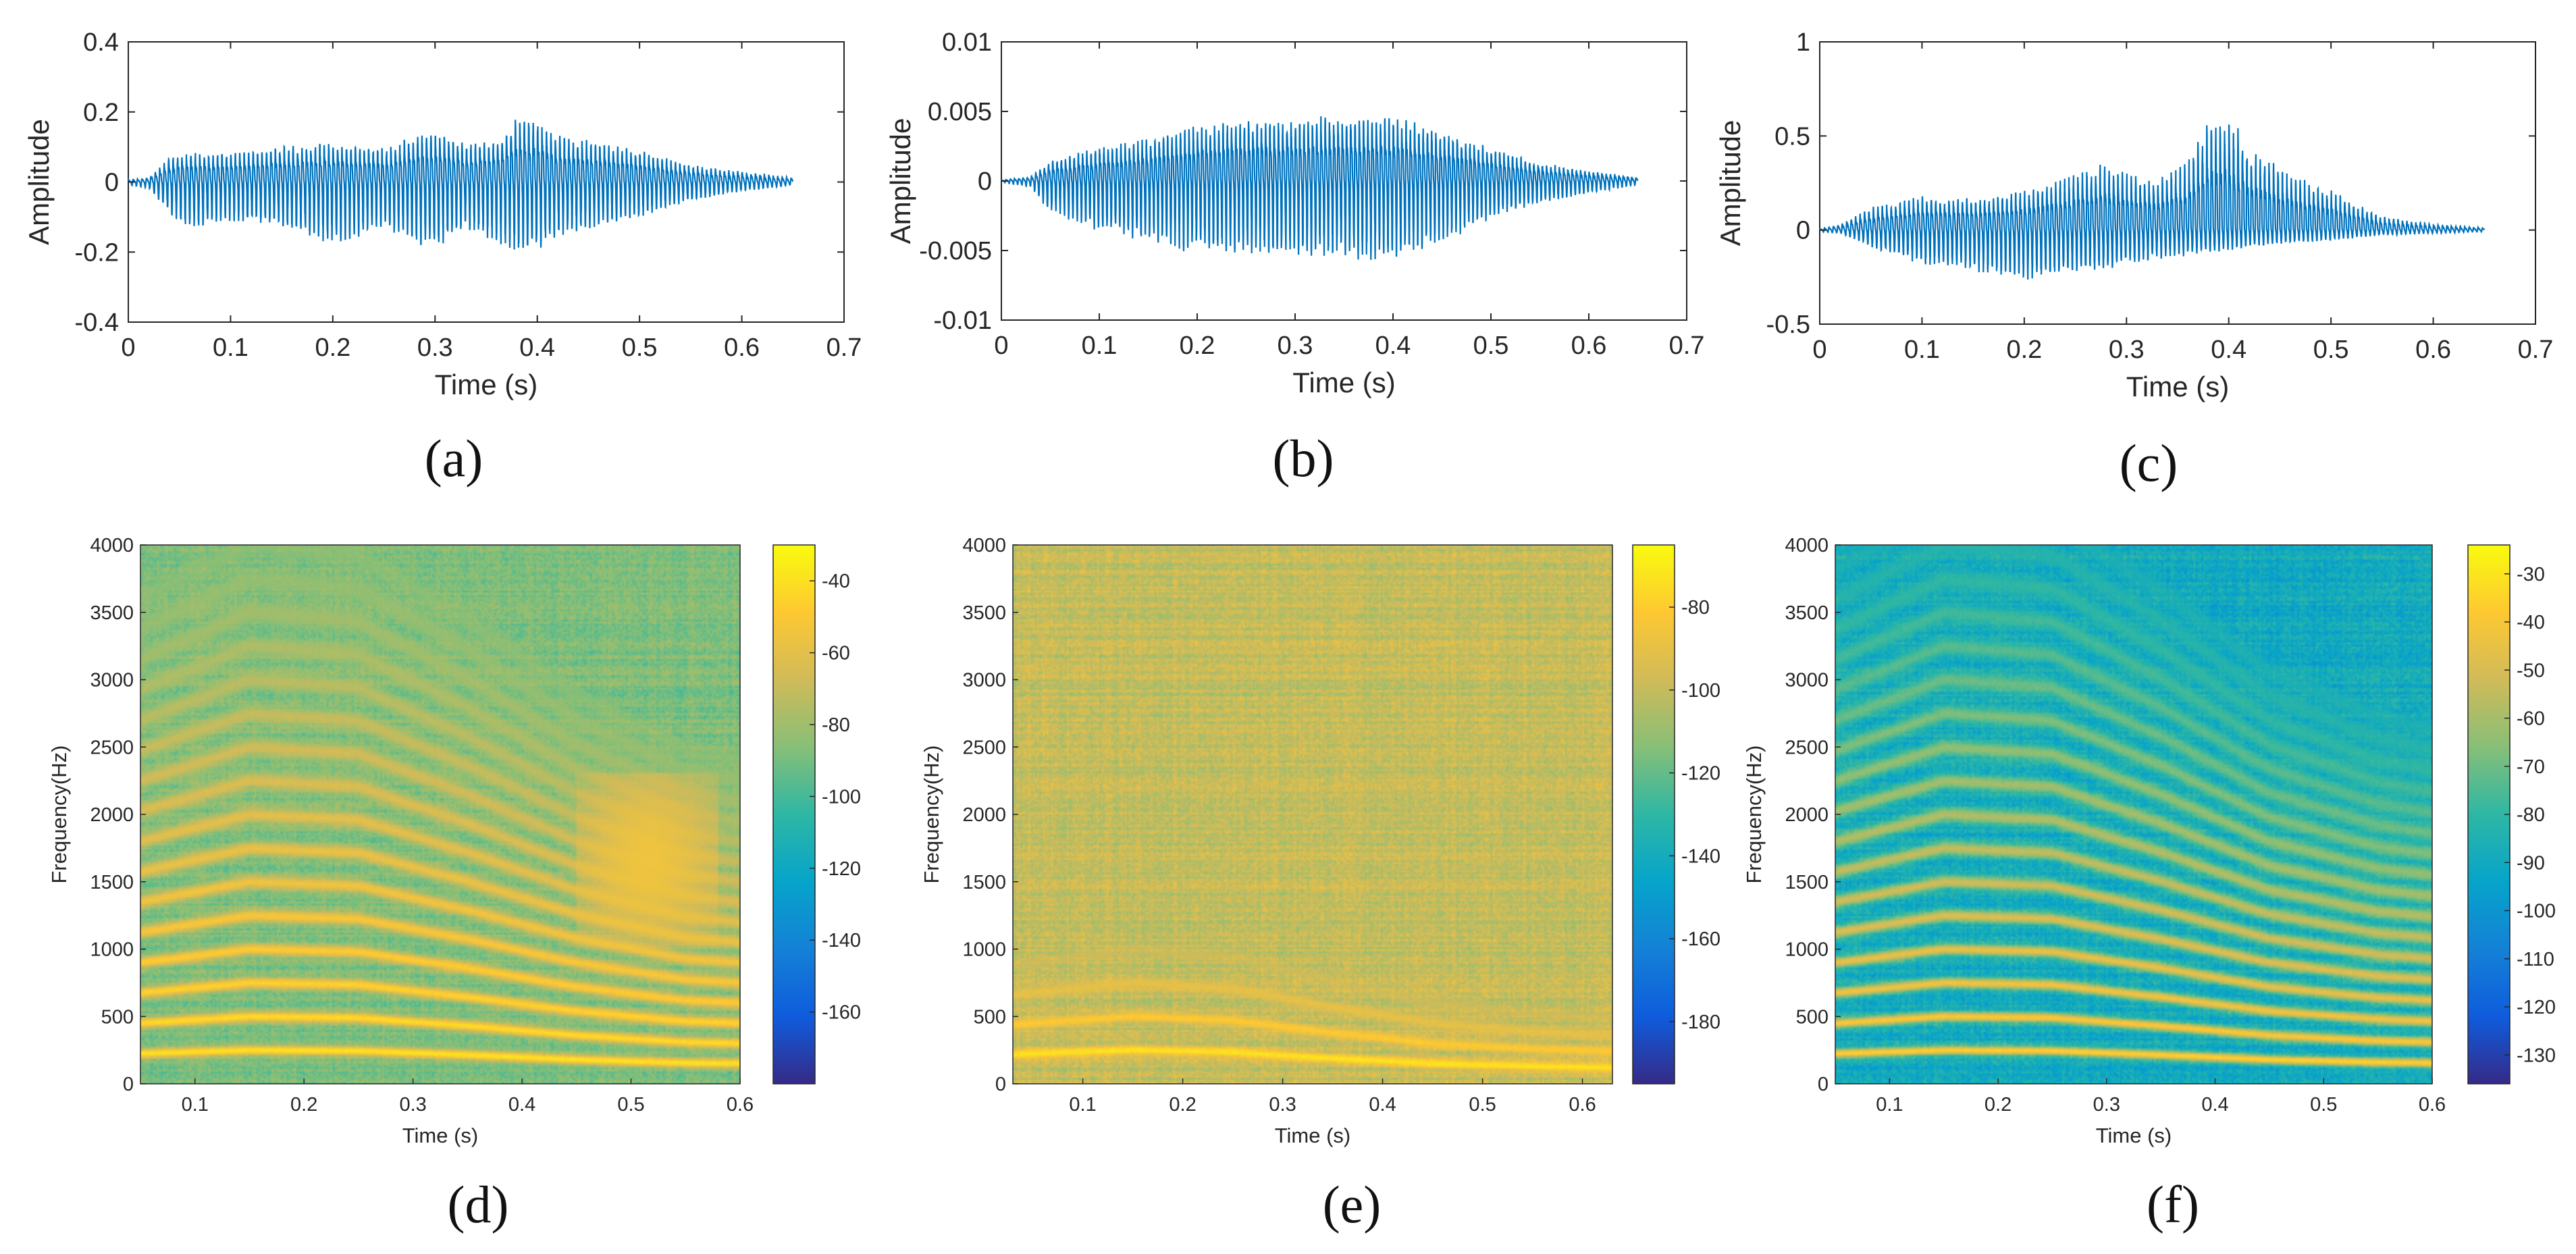 This screenshot has height=1254, width=2576. Describe the element at coordinates (101, 42) in the screenshot. I see `y-tick-label: 0.4` at that location.